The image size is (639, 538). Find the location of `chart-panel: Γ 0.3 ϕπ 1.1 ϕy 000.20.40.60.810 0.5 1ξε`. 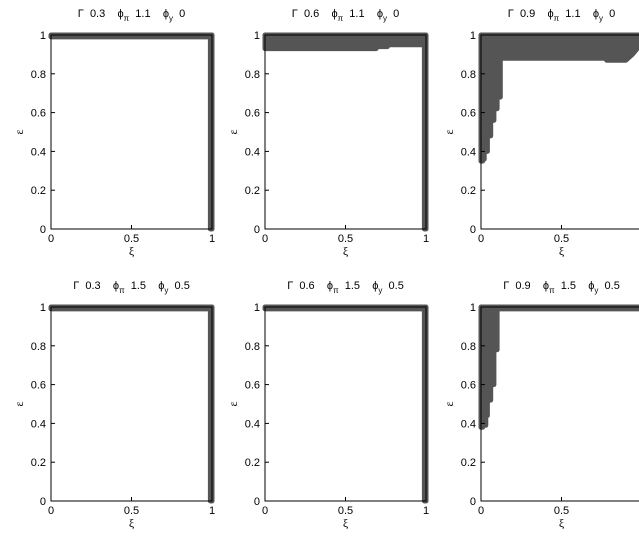

chart-panel: Γ 0.3 ϕπ 1.1 ϕy 000.20.40.60.810 0.5 1ξε is located at coordinates (113, 133).